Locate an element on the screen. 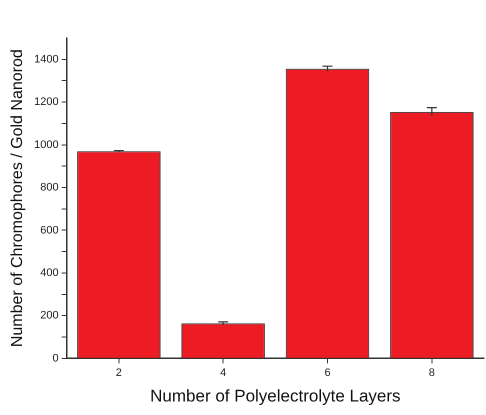  y-tick-label: 400 is located at coordinates (49, 272).